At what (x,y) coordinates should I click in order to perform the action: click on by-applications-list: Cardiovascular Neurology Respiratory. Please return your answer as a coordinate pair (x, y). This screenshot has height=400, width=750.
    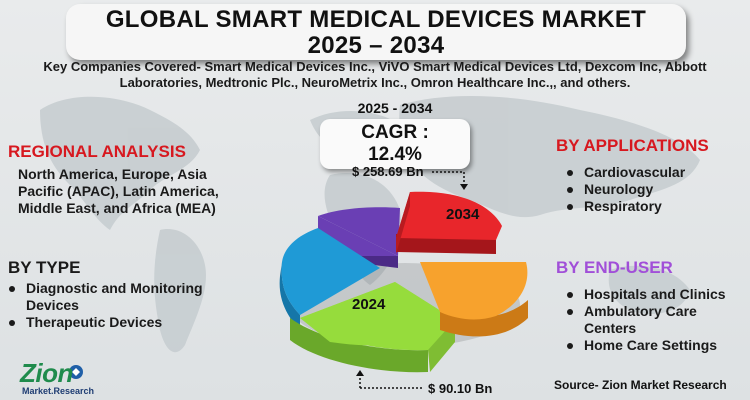
    Looking at the image, I should click on (652, 189).